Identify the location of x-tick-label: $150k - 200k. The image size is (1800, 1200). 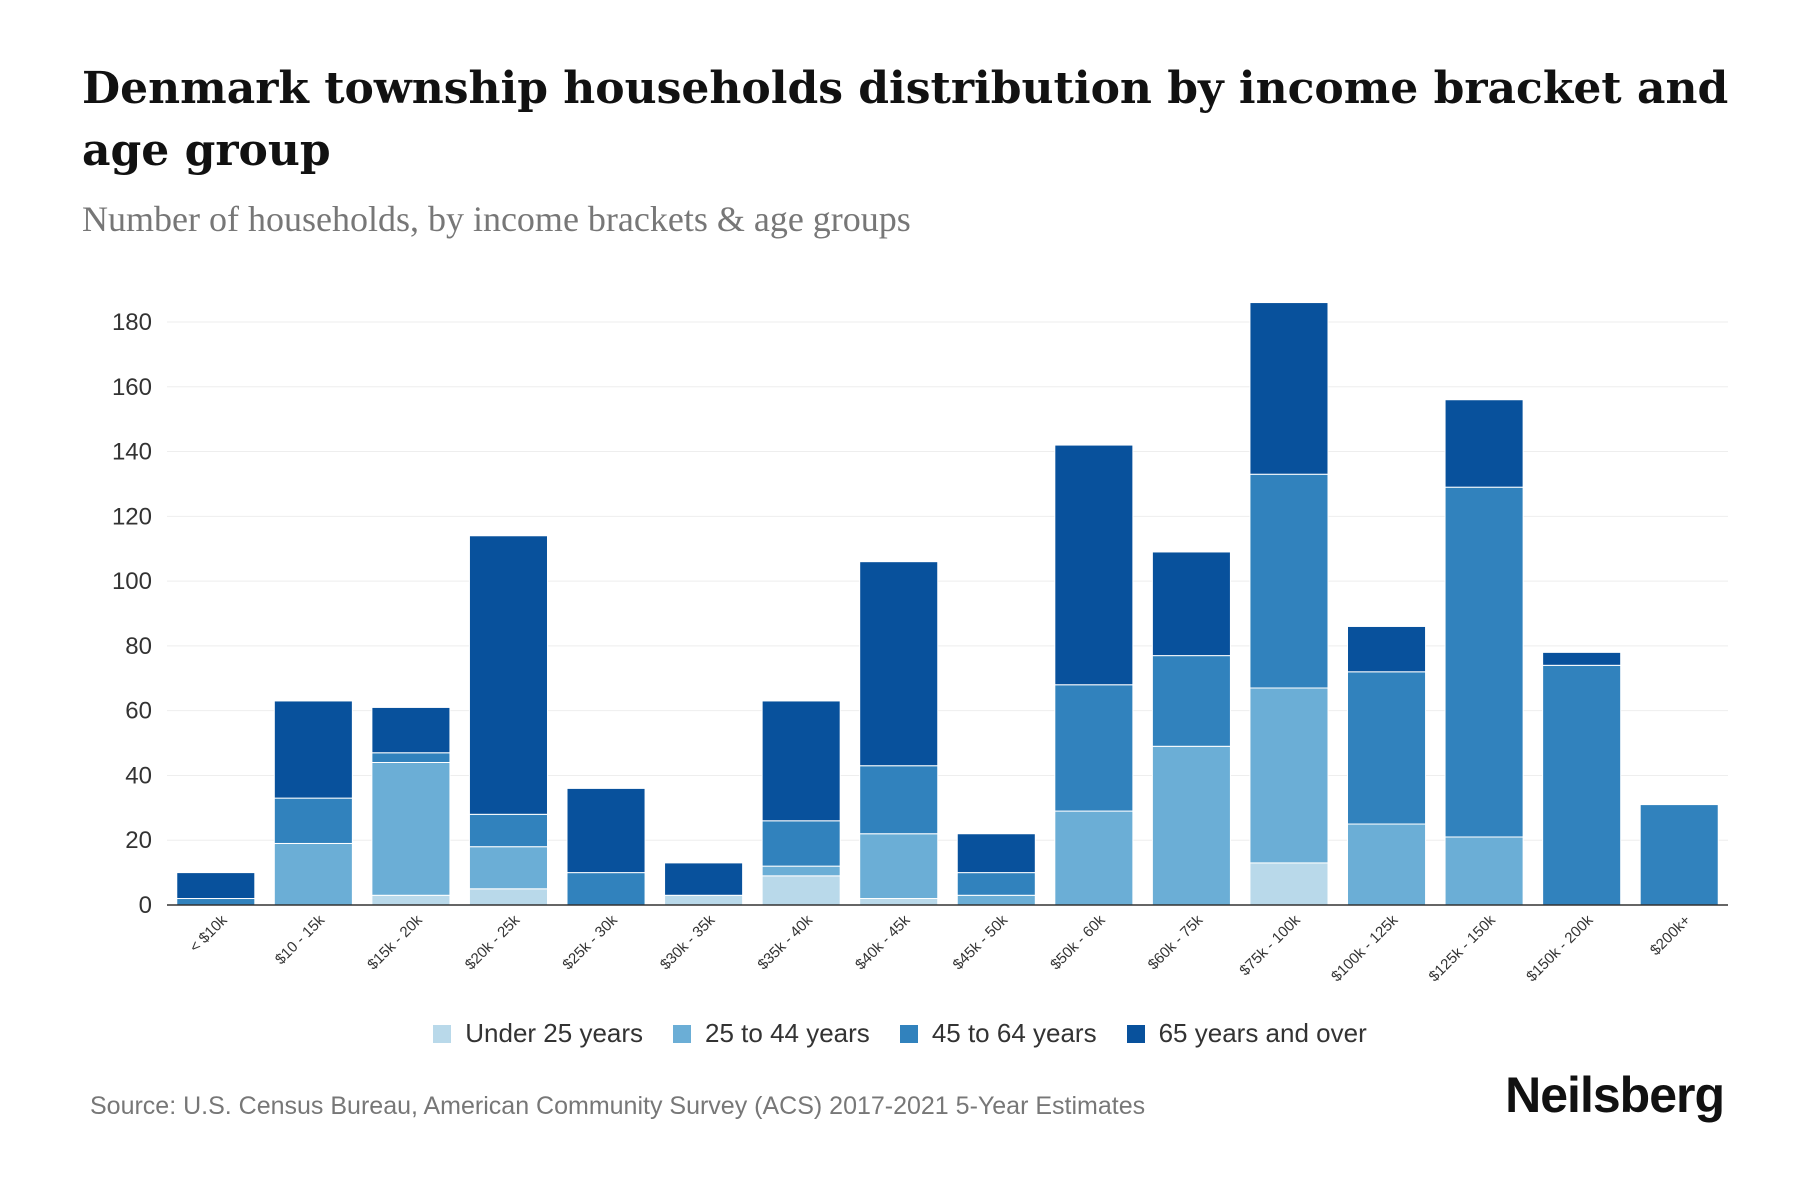
(1560, 948).